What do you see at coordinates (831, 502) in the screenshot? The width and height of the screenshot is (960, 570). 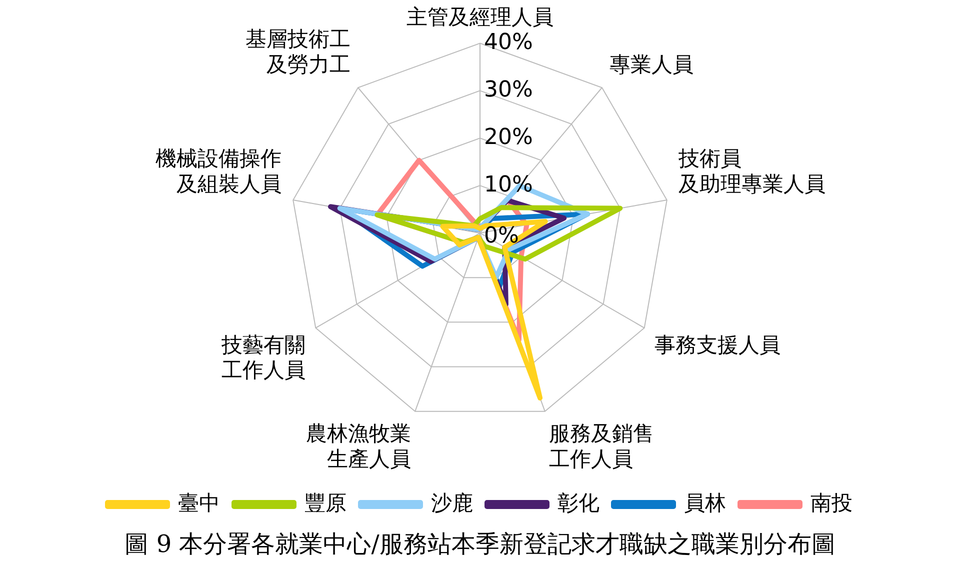 I see `legend-label: 南投` at bounding box center [831, 502].